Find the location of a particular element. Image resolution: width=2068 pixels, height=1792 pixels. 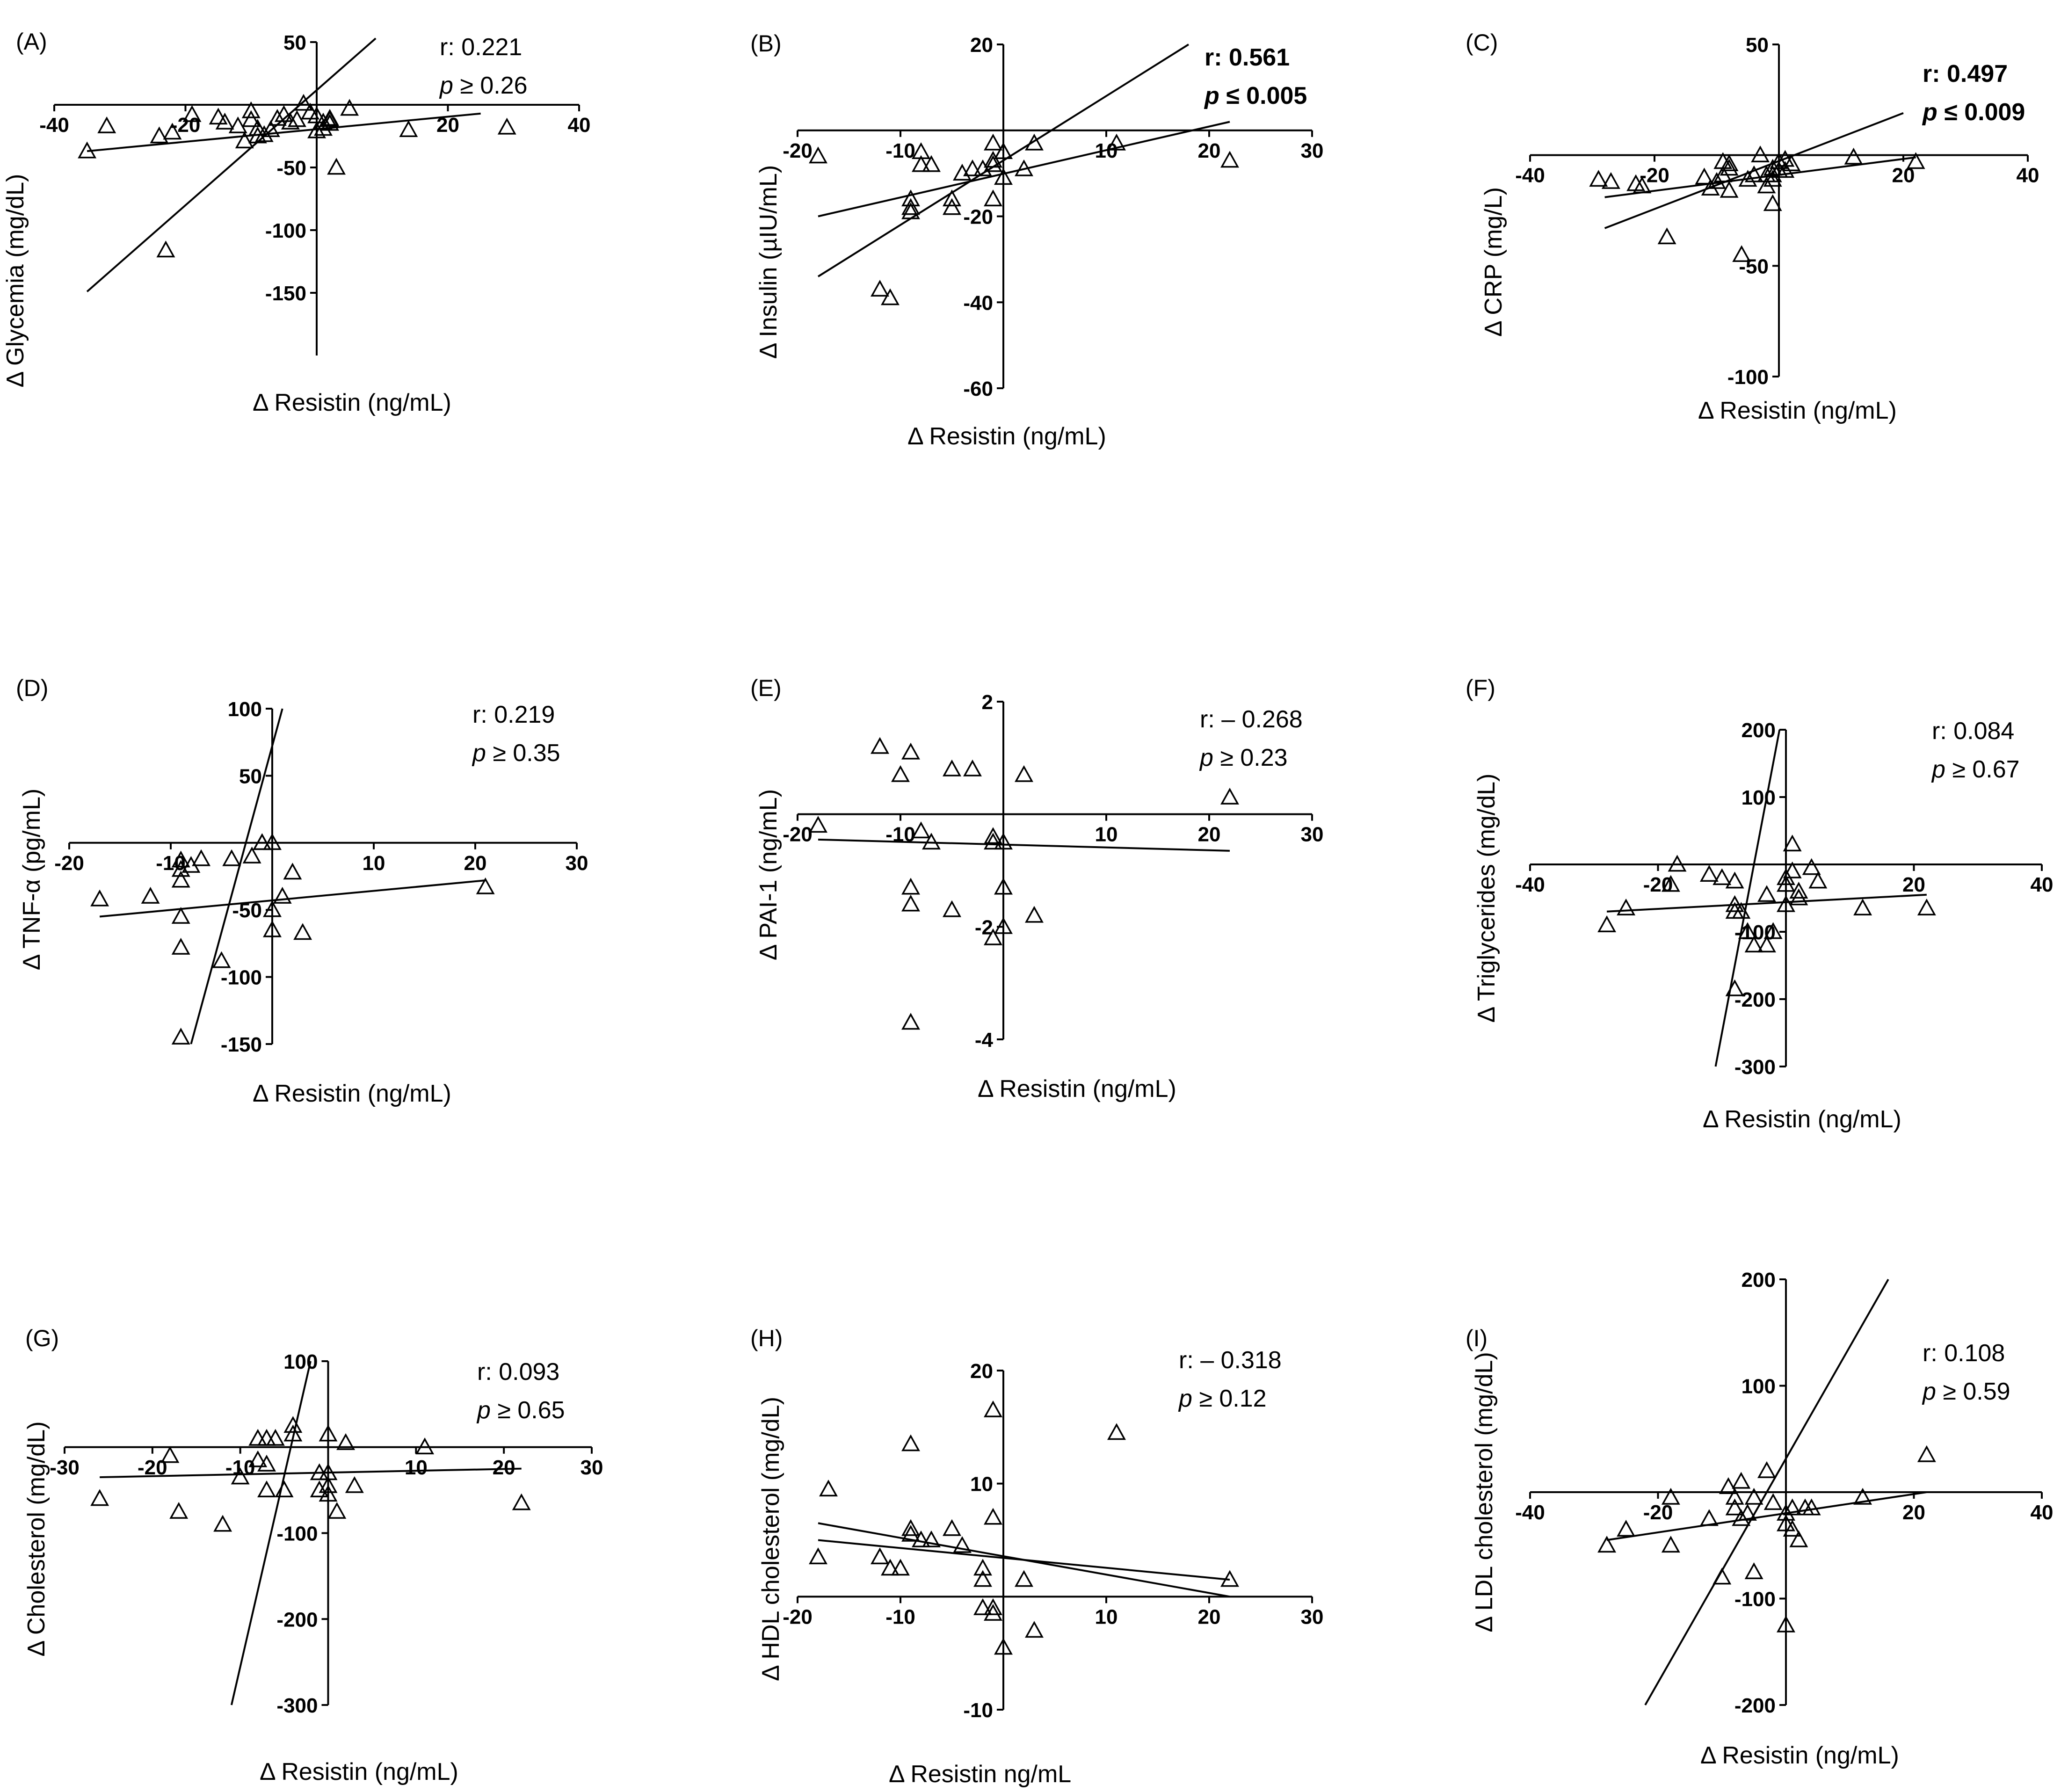

y-tick-label: 100 is located at coordinates (300, 1362).